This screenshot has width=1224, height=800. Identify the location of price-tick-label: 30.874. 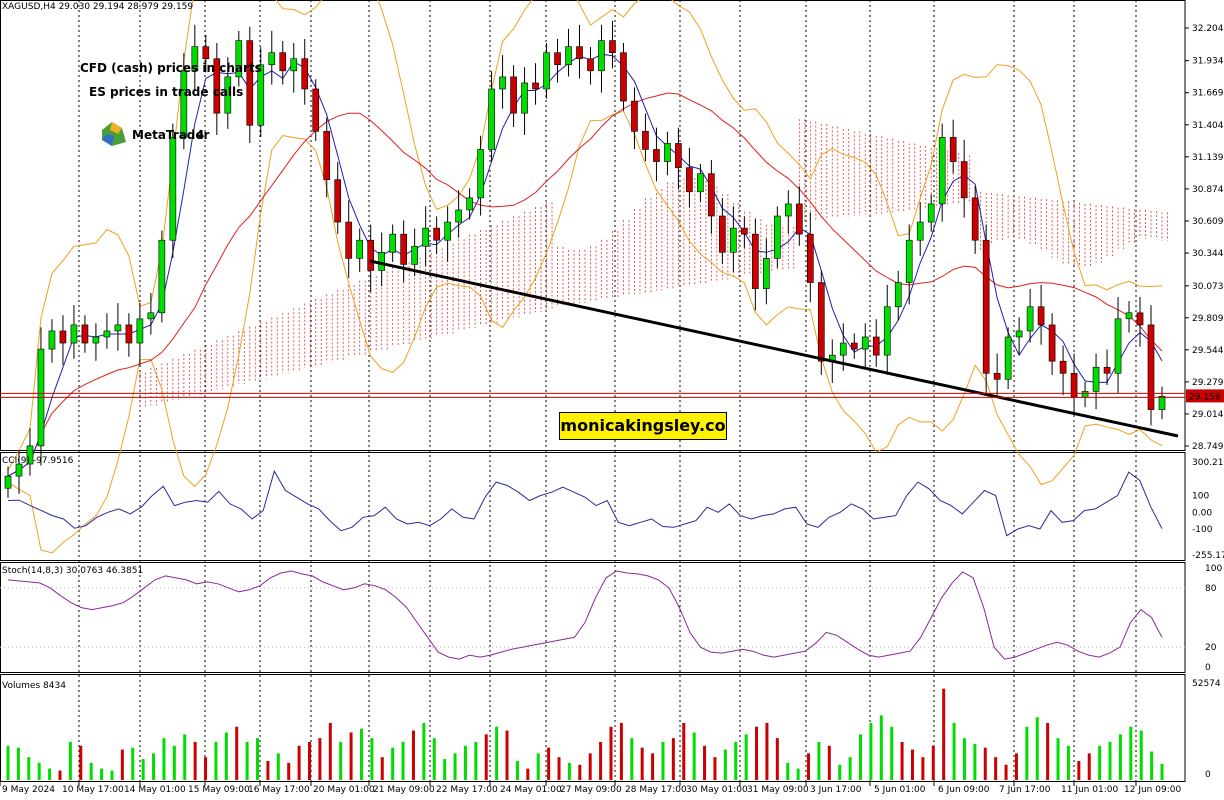
(1208, 190).